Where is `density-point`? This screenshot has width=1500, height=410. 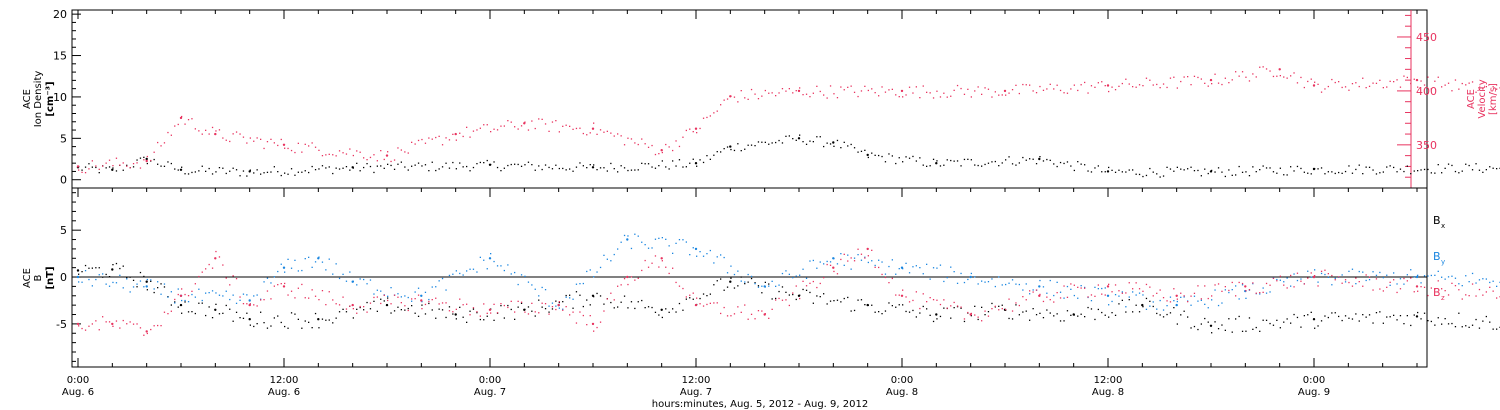
density-point is located at coordinates (1108, 171).